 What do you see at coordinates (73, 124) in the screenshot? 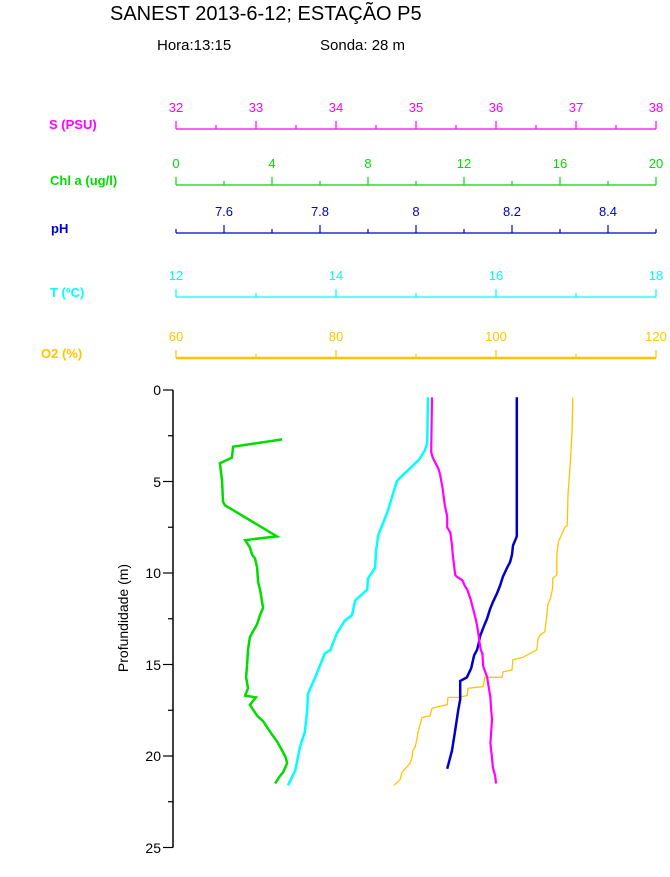
I see `axis-label-salinity: S (PSU)` at bounding box center [73, 124].